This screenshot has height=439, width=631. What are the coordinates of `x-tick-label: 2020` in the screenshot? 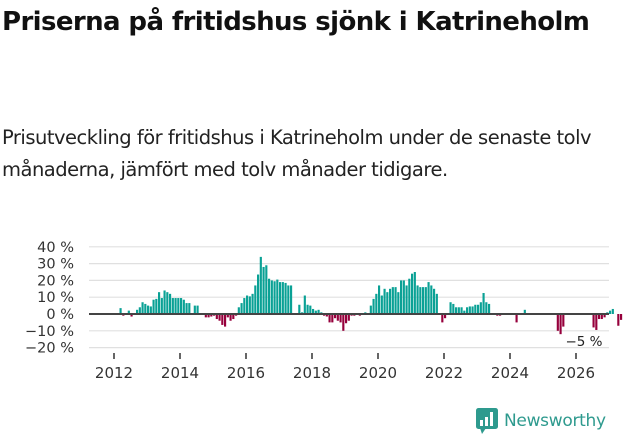 It's located at (378, 373).